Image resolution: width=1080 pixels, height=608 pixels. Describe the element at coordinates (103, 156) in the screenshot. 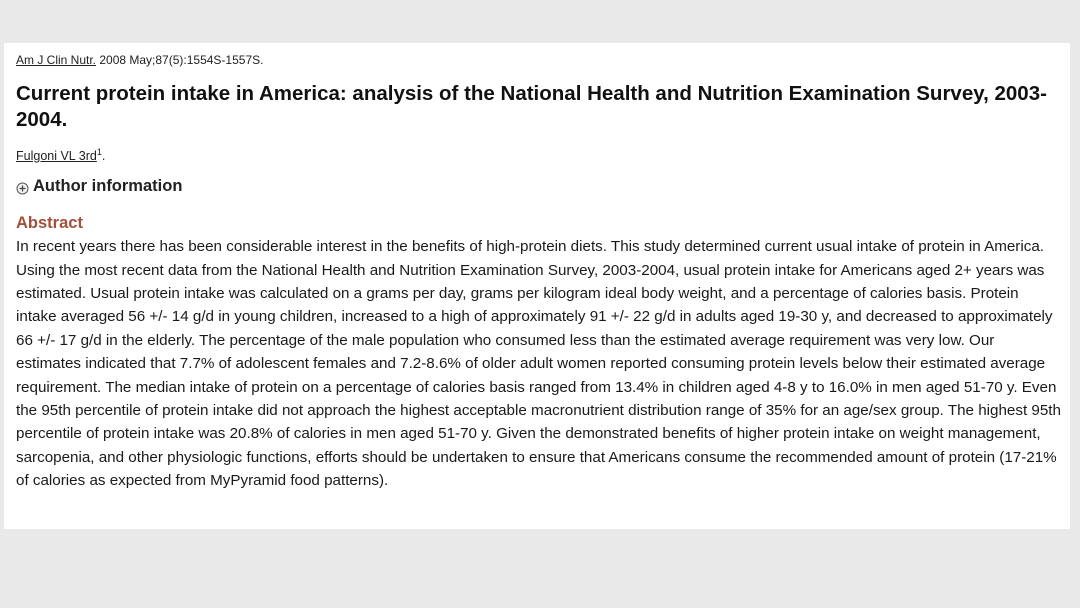

I see `author-suffix: .` at that location.